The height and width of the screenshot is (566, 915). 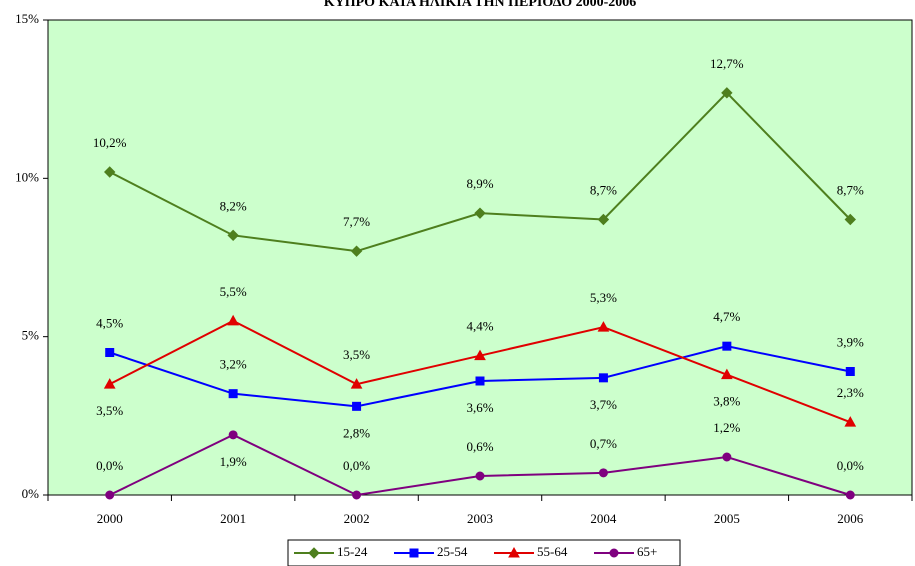 I want to click on y-tick-label: 0%, so click(x=31, y=493).